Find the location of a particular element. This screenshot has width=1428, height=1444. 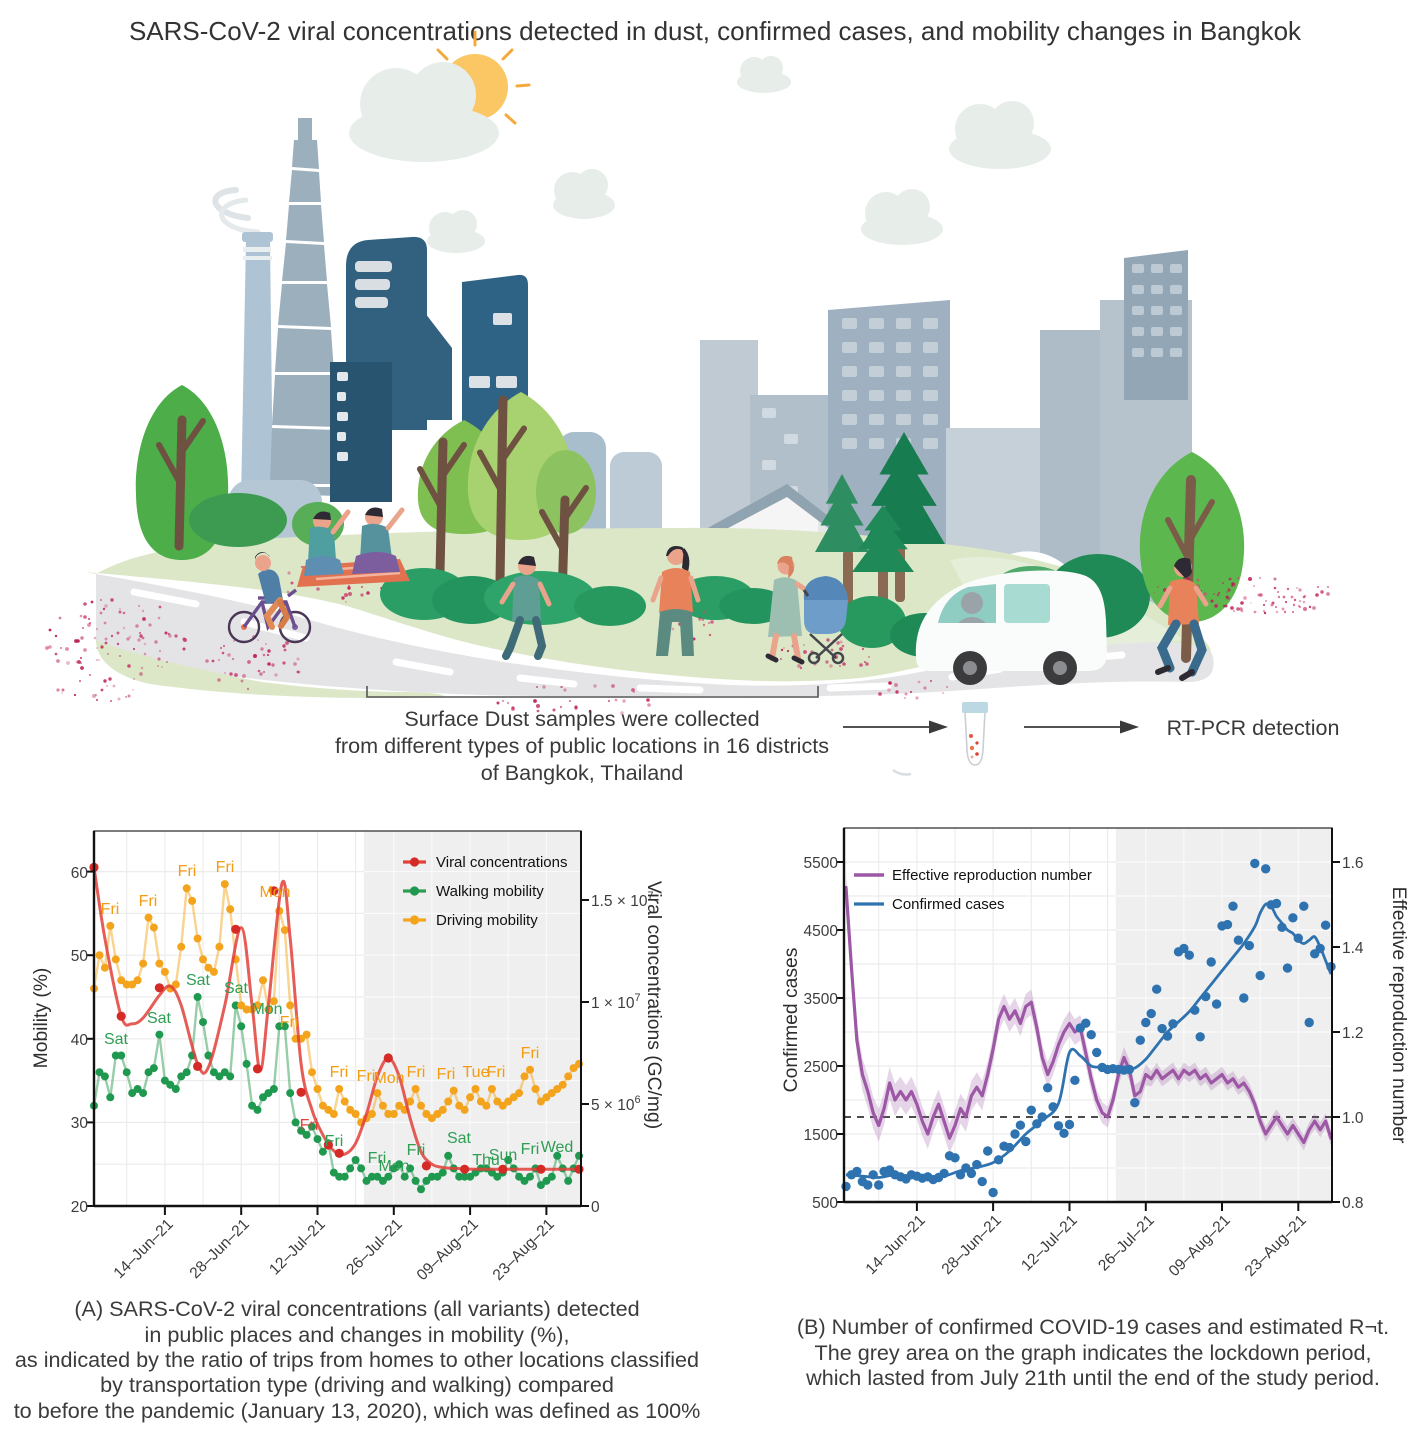

svg-text: Driving mobility is located at coordinates (487, 920).